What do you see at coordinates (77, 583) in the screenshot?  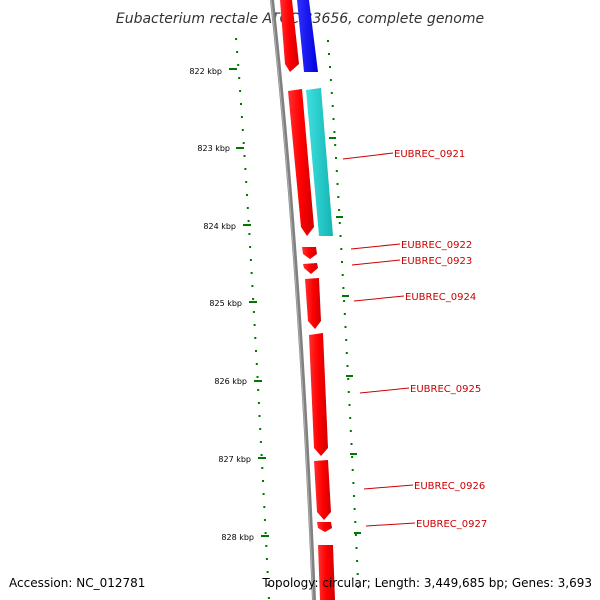 I see `accession-text: Accession: NC_012781` at bounding box center [77, 583].